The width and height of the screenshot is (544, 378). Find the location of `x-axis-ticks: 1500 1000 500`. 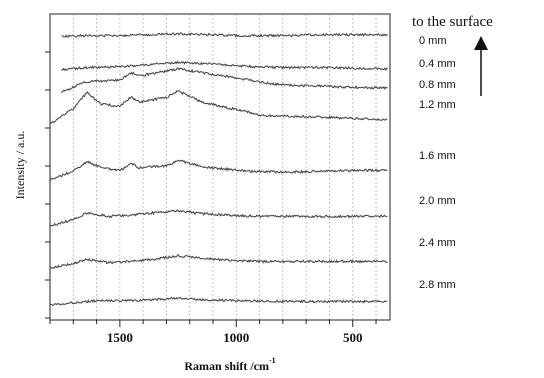

x-axis-ticks: 1500 1000 500 is located at coordinates (213, 332).